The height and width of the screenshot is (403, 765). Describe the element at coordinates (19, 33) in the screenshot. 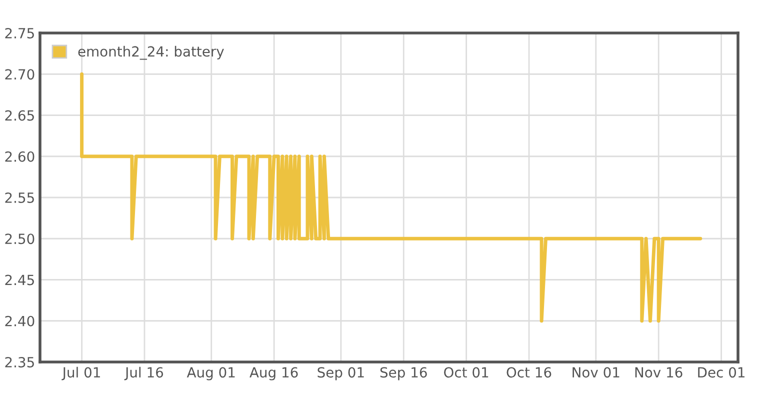

I see `y-tick-label: 2.75` at that location.